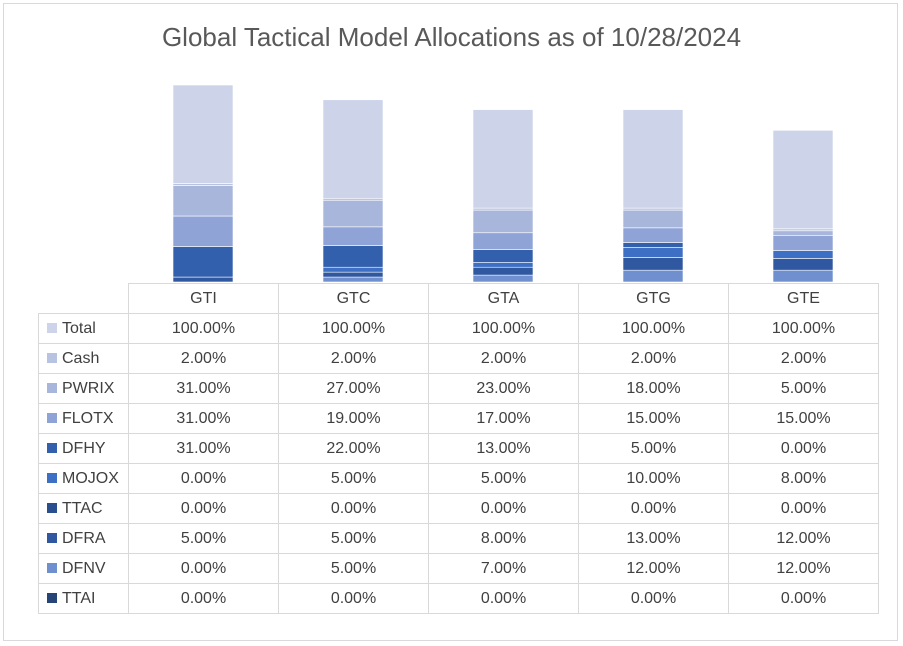 The height and width of the screenshot is (646, 903). What do you see at coordinates (503, 159) in the screenshot?
I see `bar-total-gta` at bounding box center [503, 159].